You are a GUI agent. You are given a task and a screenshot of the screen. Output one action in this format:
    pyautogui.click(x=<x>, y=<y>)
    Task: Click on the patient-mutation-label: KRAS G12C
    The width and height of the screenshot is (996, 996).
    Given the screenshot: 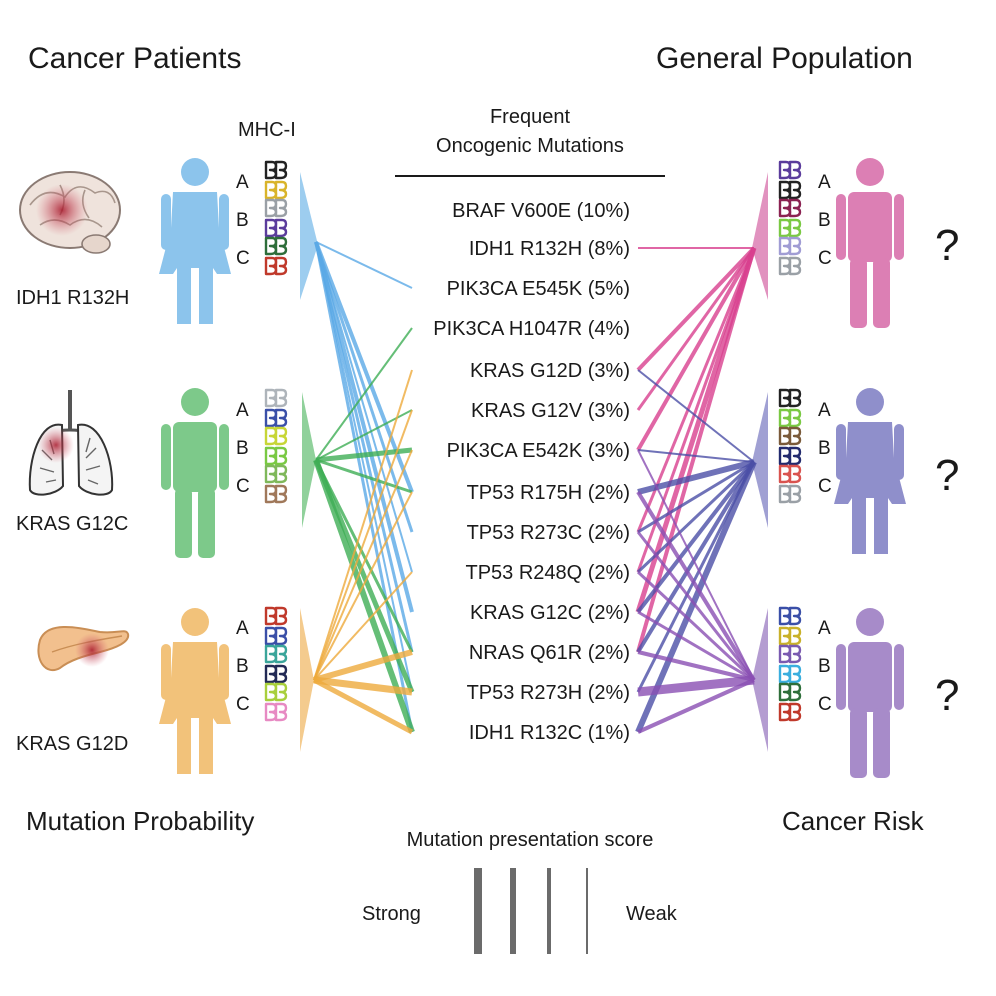 What is the action you would take?
    pyautogui.click(x=72, y=524)
    